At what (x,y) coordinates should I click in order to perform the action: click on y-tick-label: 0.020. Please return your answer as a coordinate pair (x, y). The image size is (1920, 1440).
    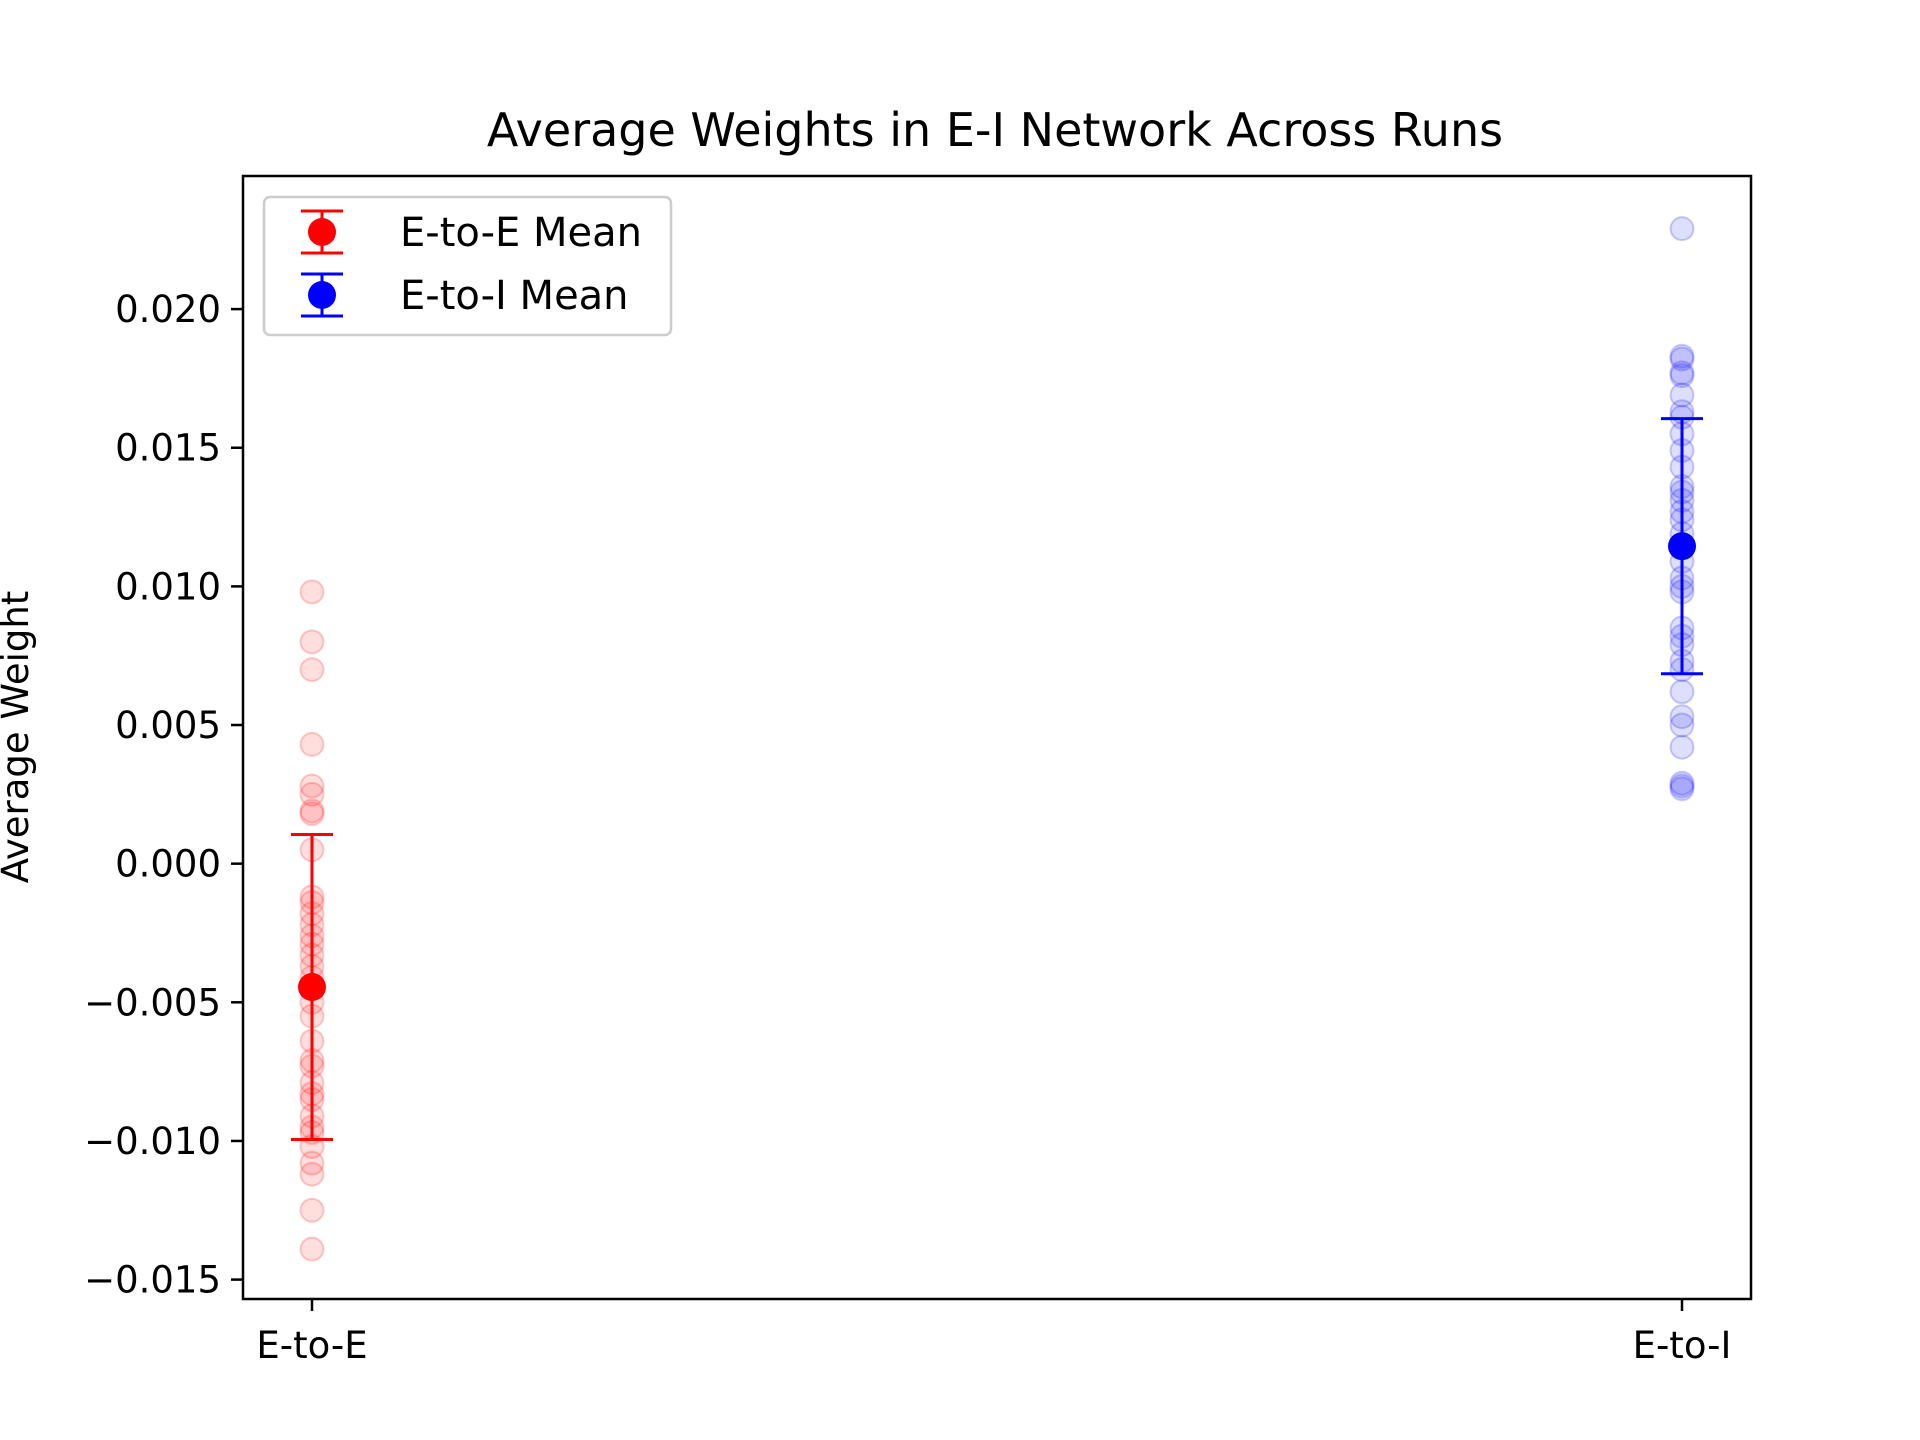
    Looking at the image, I should click on (168, 309).